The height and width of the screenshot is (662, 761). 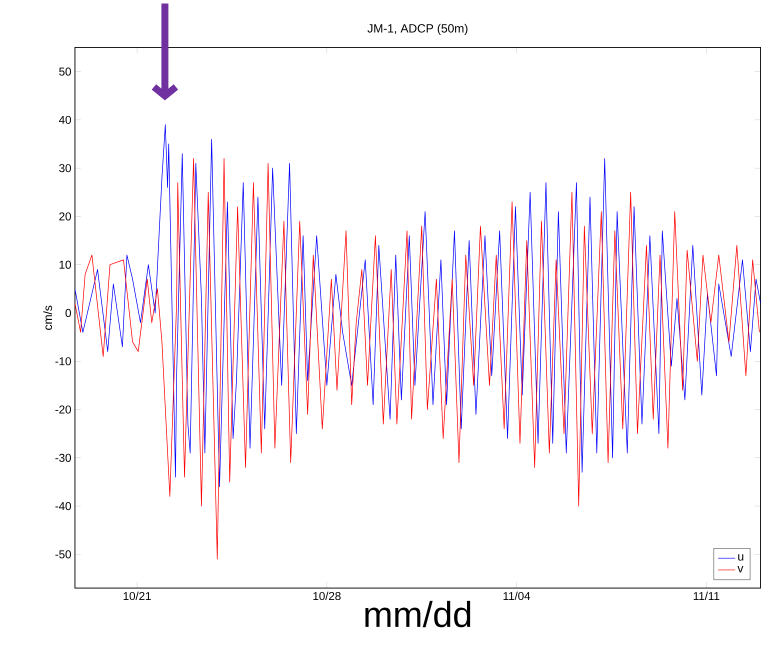 What do you see at coordinates (63, 409) in the screenshot?
I see `y-tick-label: -20` at bounding box center [63, 409].